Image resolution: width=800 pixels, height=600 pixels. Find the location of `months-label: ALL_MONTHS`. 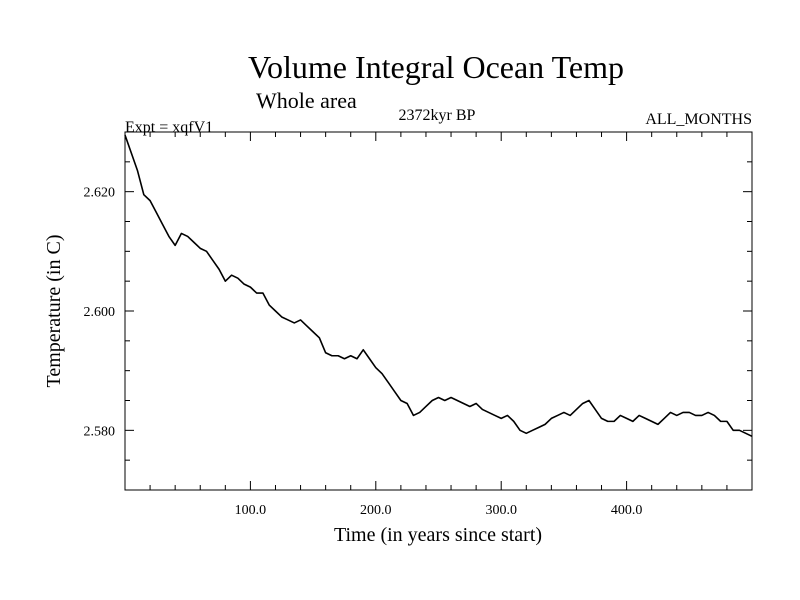

months-label: ALL_MONTHS is located at coordinates (698, 119).